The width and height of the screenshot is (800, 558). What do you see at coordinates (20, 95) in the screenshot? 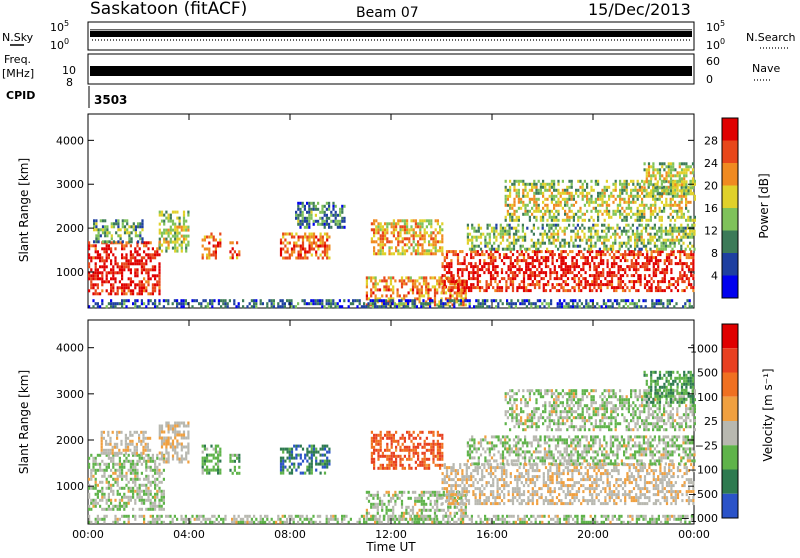
I see `cpid-label: CPID` at bounding box center [20, 95].